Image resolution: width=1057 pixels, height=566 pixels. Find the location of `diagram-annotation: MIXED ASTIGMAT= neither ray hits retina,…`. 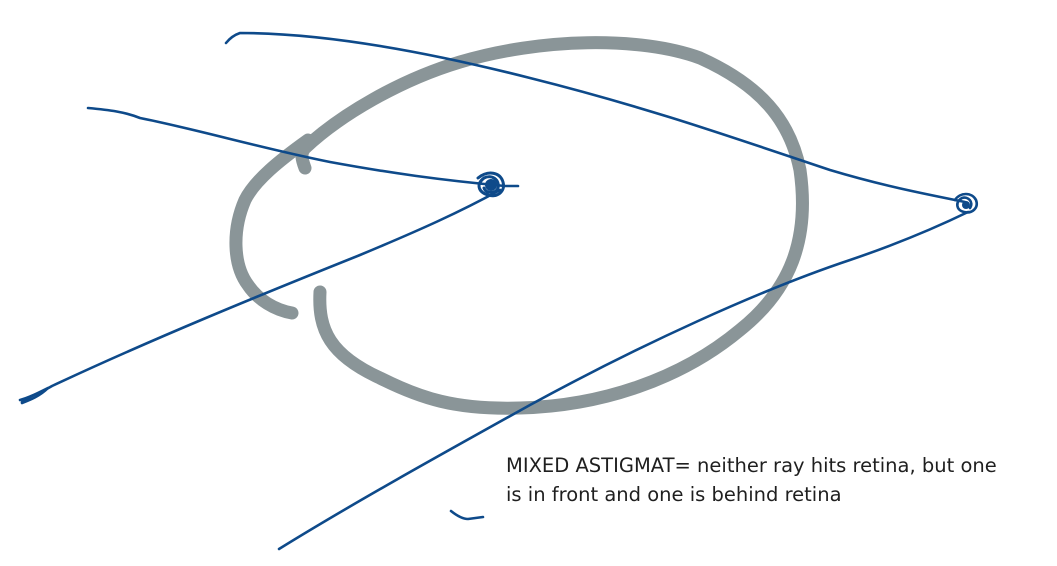

diagram-annotation: MIXED ASTIGMAT= neither ray hits retina,… is located at coordinates (780, 480).